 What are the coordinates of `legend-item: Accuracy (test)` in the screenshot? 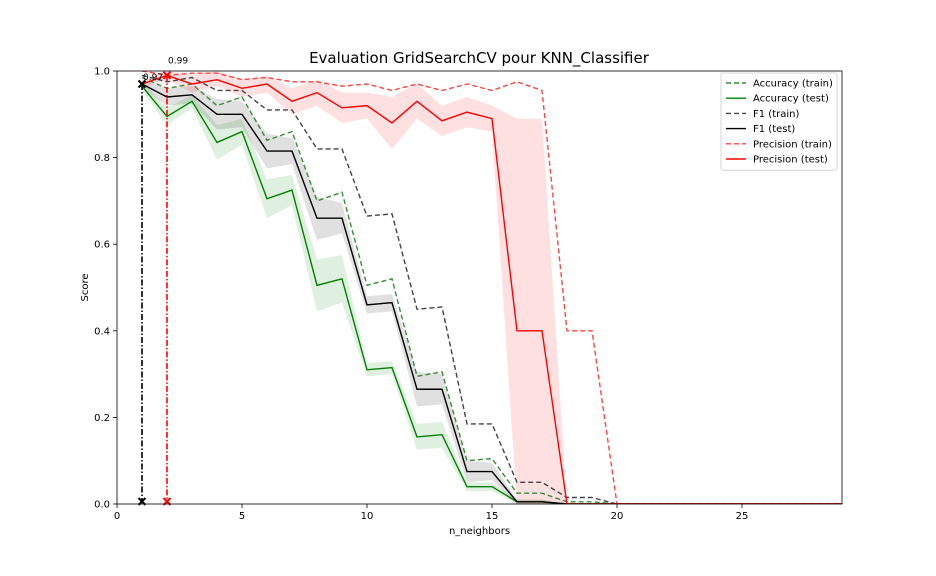 It's located at (777, 99).